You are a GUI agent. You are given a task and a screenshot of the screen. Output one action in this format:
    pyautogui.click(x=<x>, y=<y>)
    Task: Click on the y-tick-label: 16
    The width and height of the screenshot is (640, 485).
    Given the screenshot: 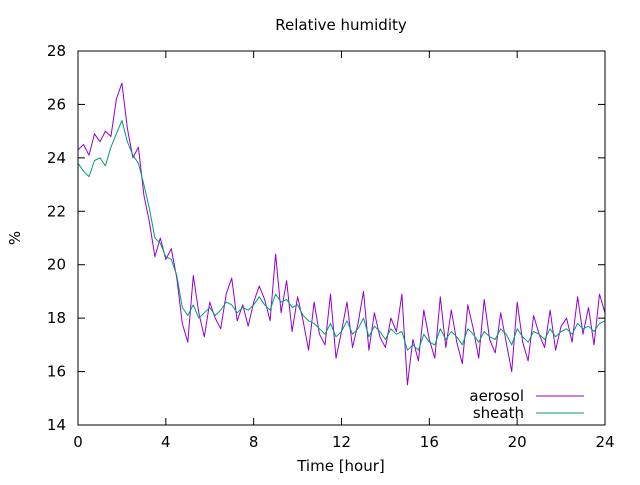 What is the action you would take?
    pyautogui.click(x=56, y=372)
    